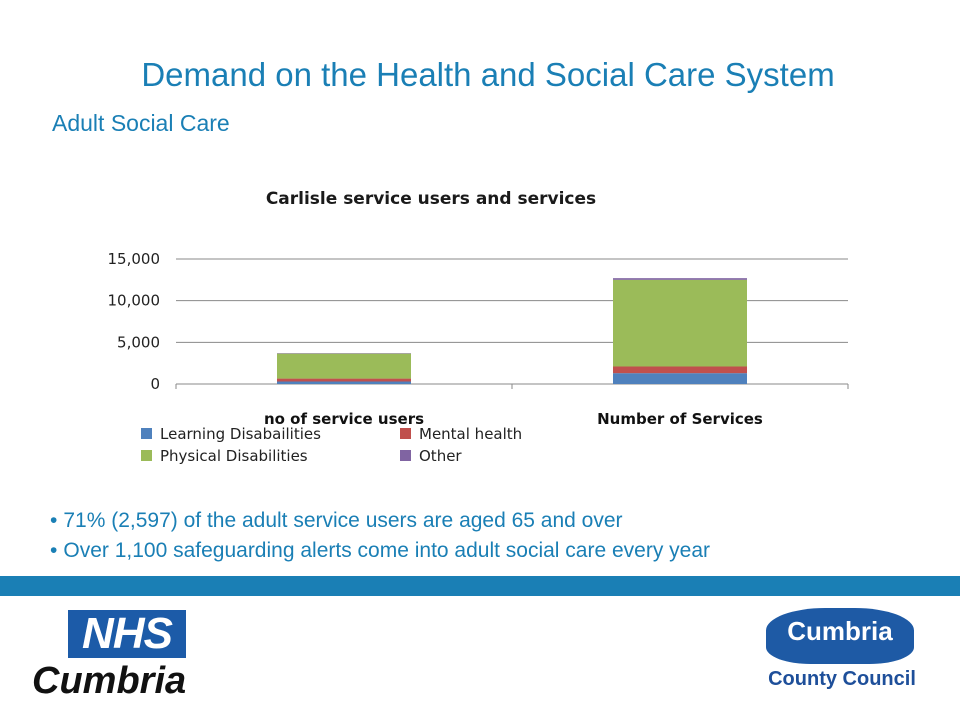 The height and width of the screenshot is (720, 960). I want to click on footer-band, so click(480, 586).